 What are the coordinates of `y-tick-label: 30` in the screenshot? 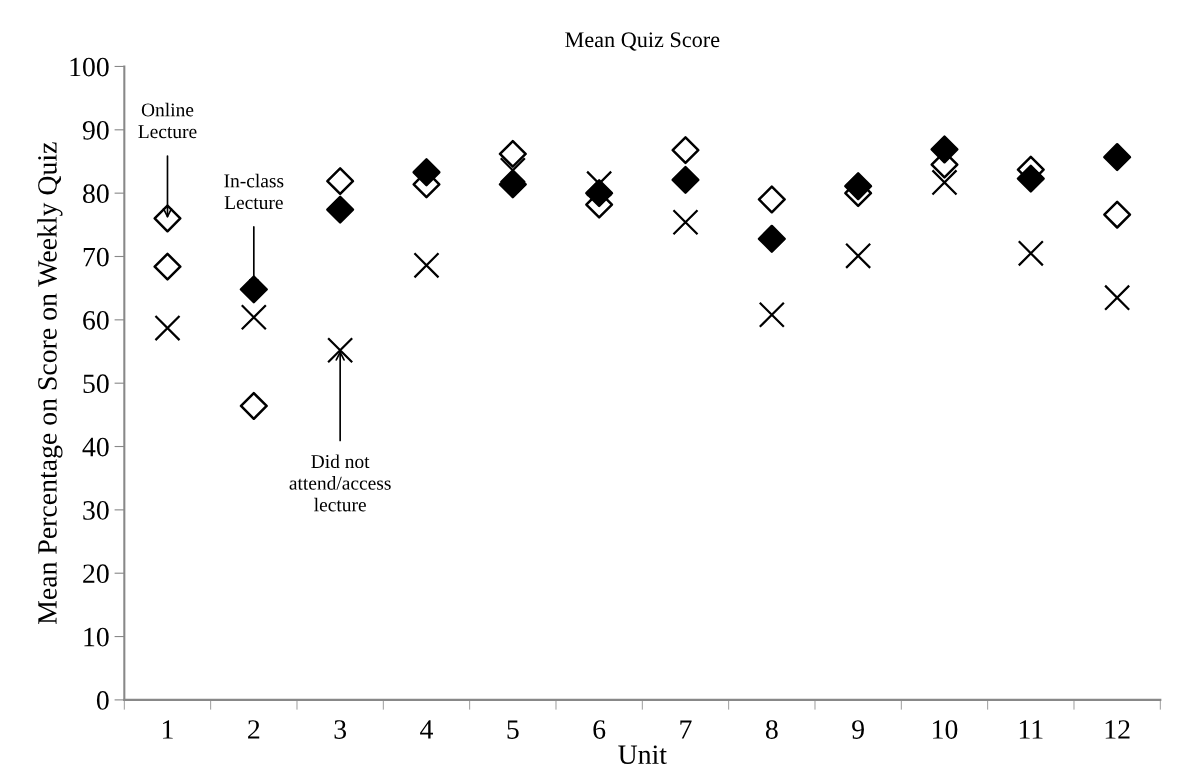 It's located at (96, 510).